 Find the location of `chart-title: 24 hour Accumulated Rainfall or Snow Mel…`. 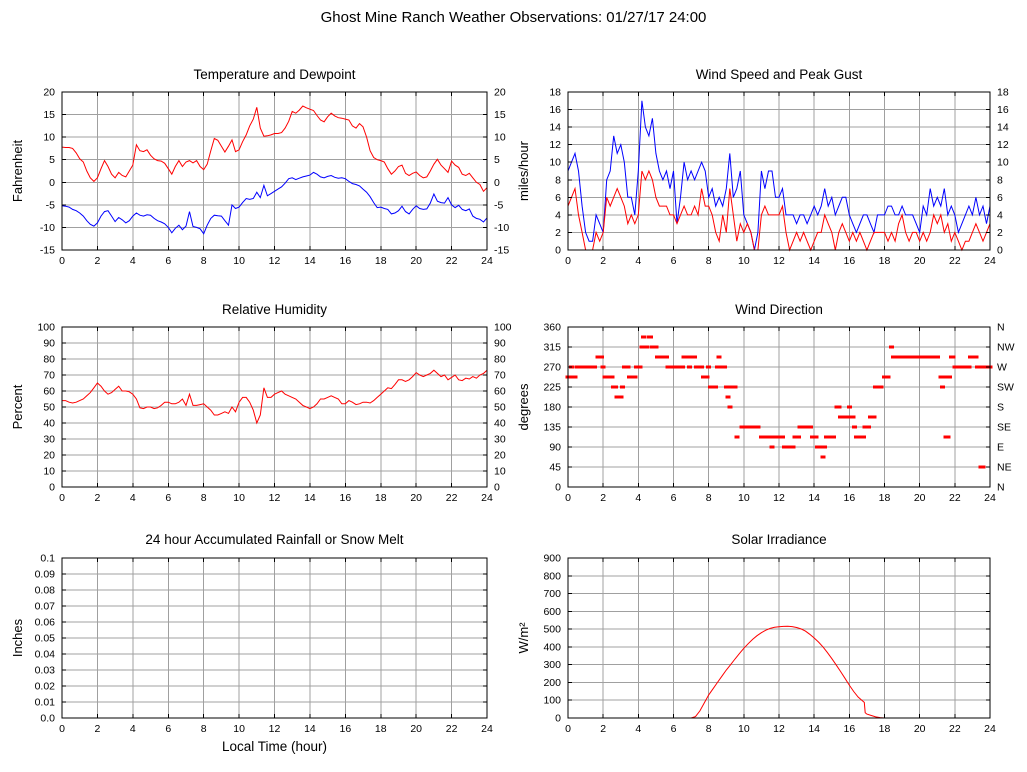

chart-title: 24 hour Accumulated Rainfall or Snow Mel… is located at coordinates (274, 539).